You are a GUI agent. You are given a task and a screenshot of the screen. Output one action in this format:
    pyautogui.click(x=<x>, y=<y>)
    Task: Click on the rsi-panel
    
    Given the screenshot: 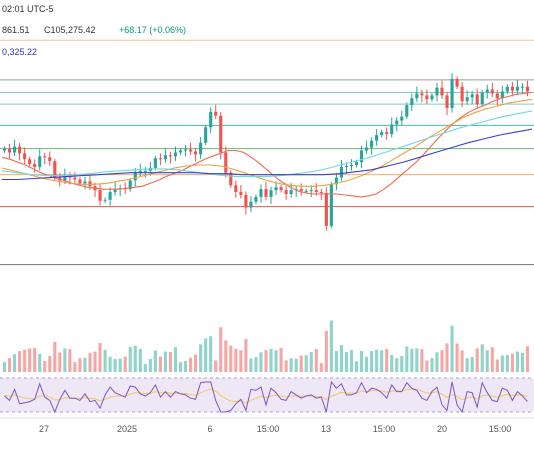 What is the action you would take?
    pyautogui.click(x=267, y=395)
    